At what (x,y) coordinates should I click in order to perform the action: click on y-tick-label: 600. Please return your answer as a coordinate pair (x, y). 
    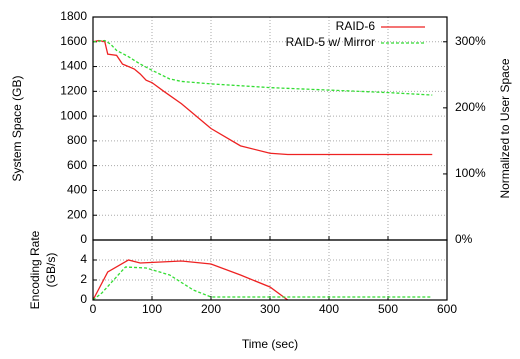
    Looking at the image, I should click on (77, 165).